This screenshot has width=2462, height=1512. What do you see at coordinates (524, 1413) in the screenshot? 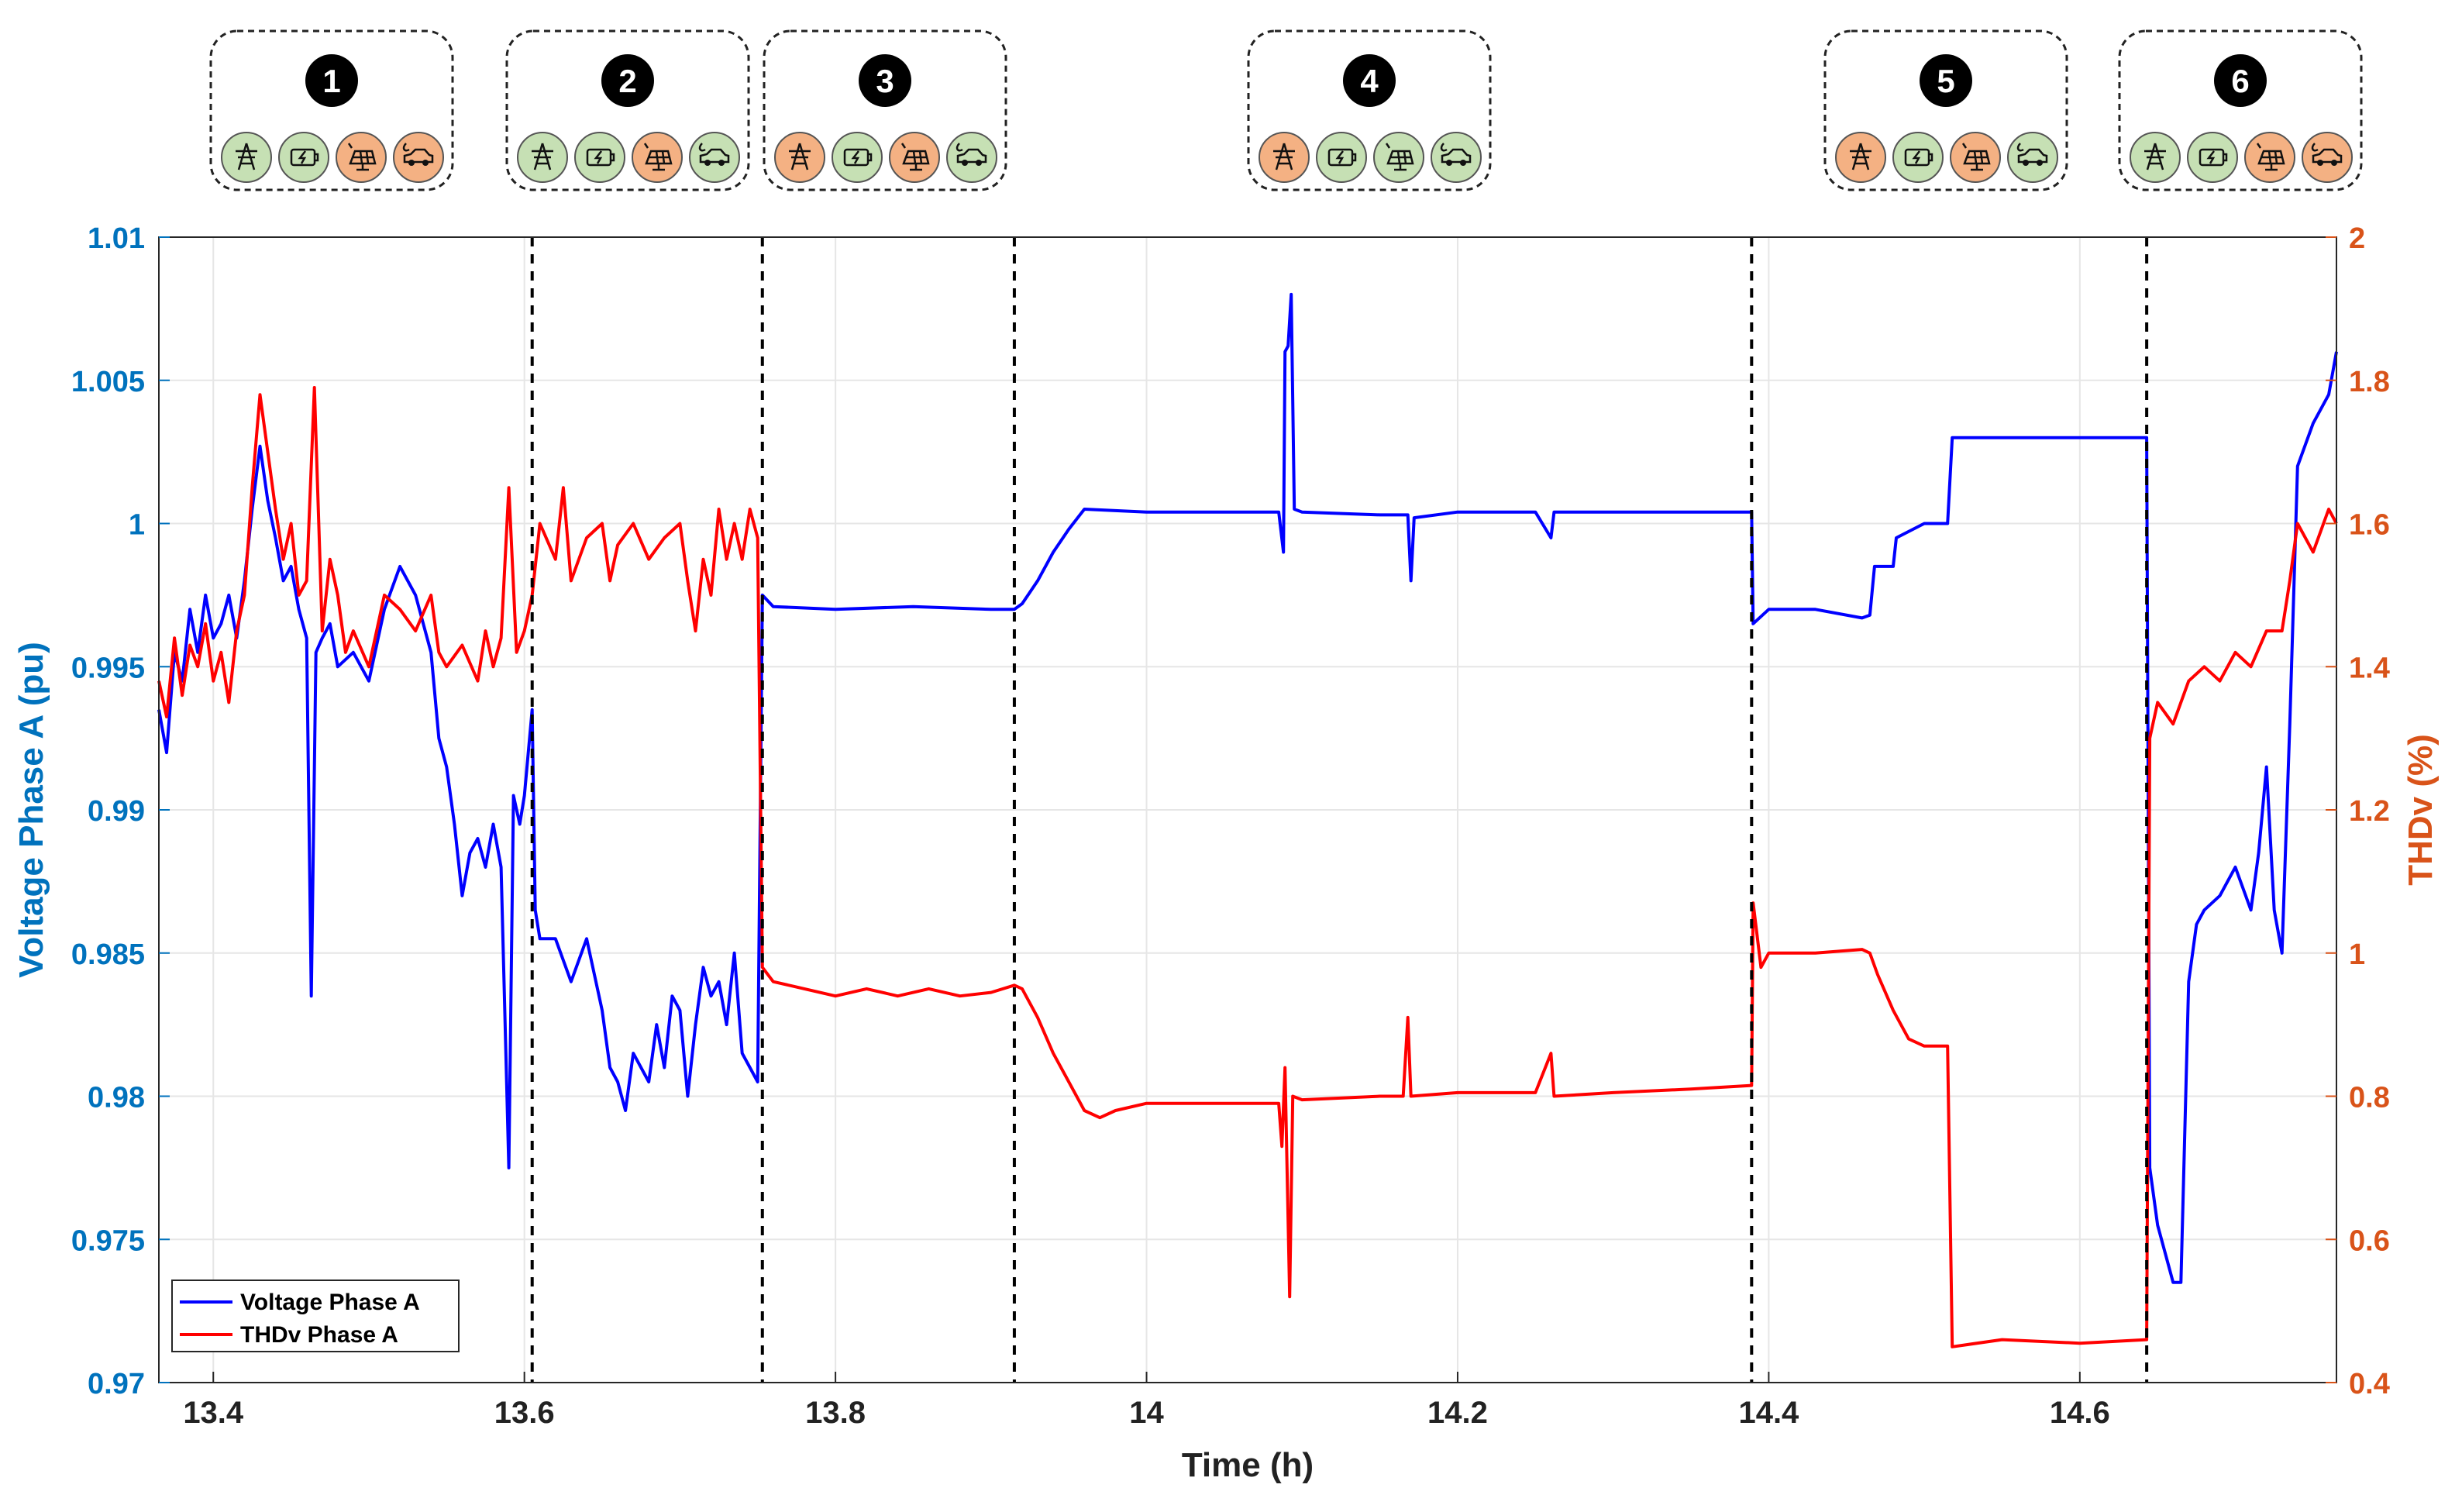
I see `x-tick-label: 13.6` at bounding box center [524, 1413].